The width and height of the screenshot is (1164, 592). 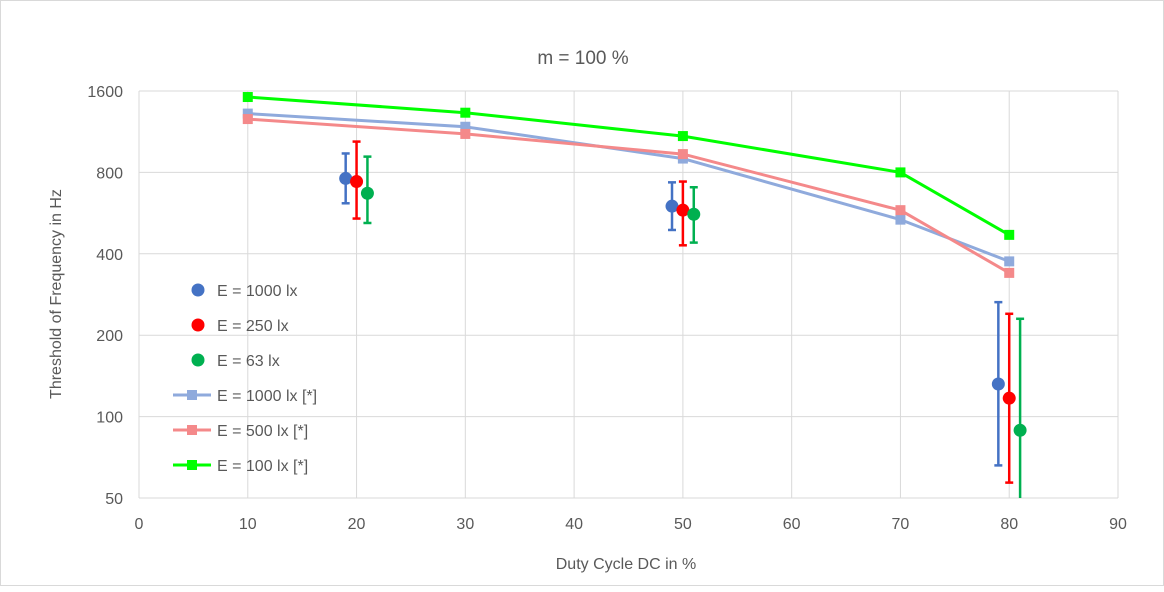 What do you see at coordinates (105, 92) in the screenshot?
I see `y-tick-label: 1600` at bounding box center [105, 92].